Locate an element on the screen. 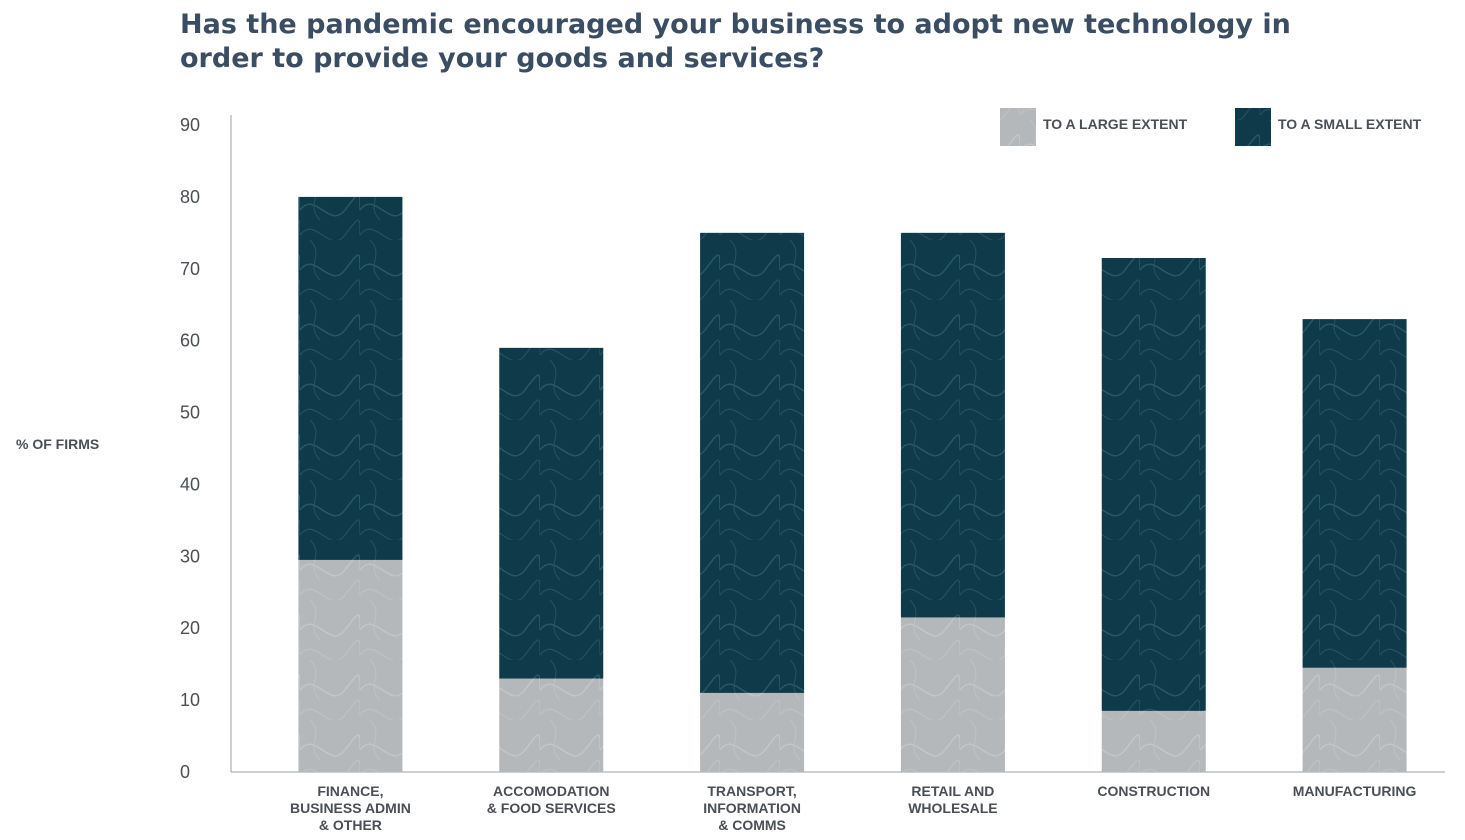  y-tick-label: 10 is located at coordinates (190, 700).